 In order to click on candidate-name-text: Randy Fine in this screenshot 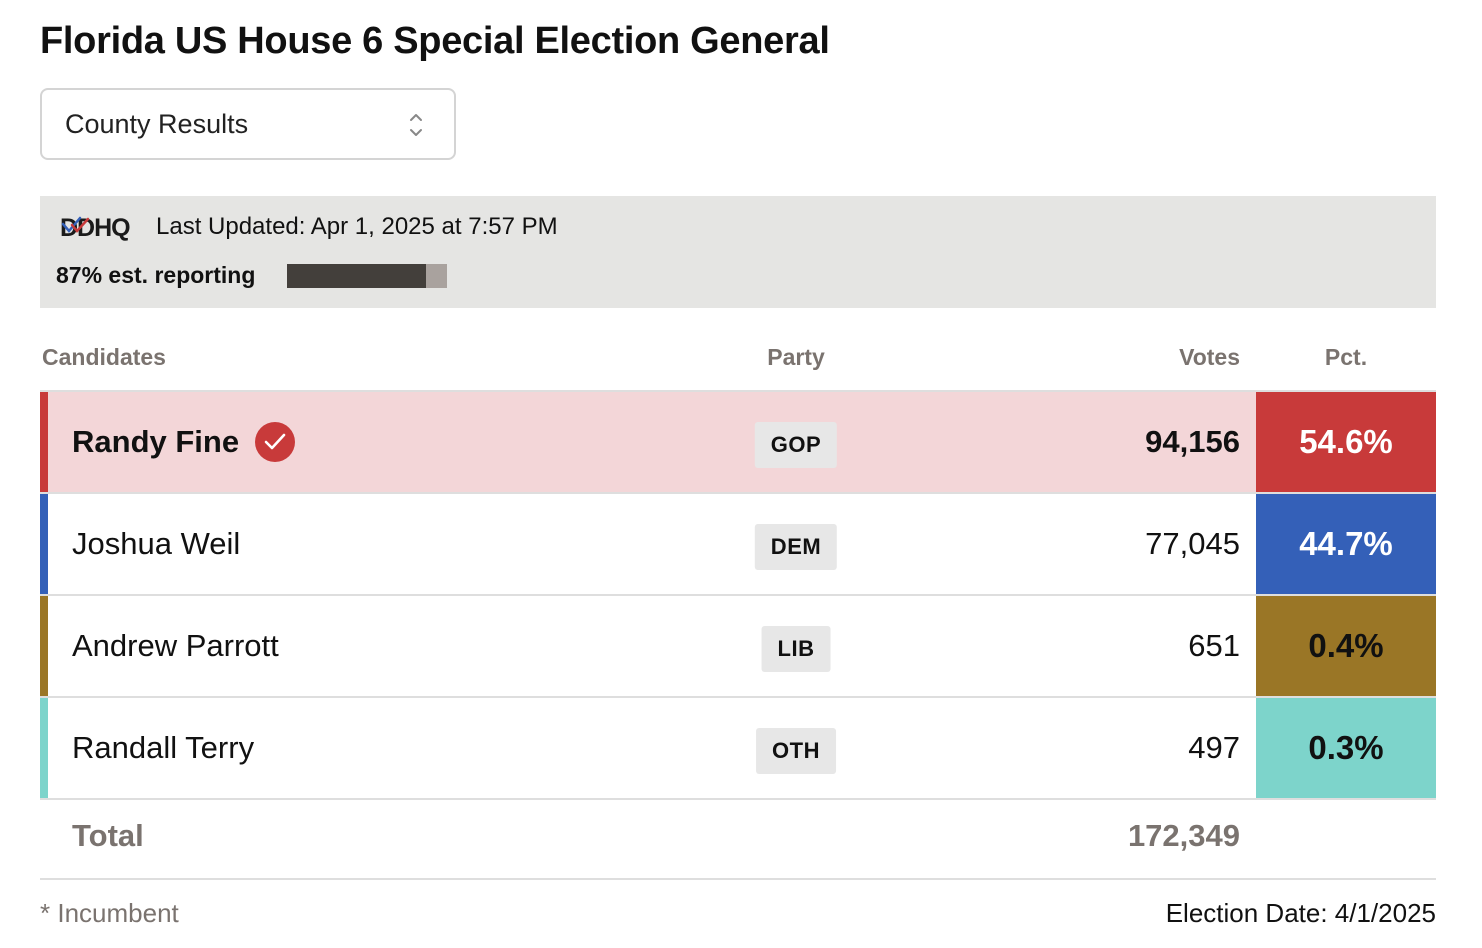, I will do `click(156, 441)`.